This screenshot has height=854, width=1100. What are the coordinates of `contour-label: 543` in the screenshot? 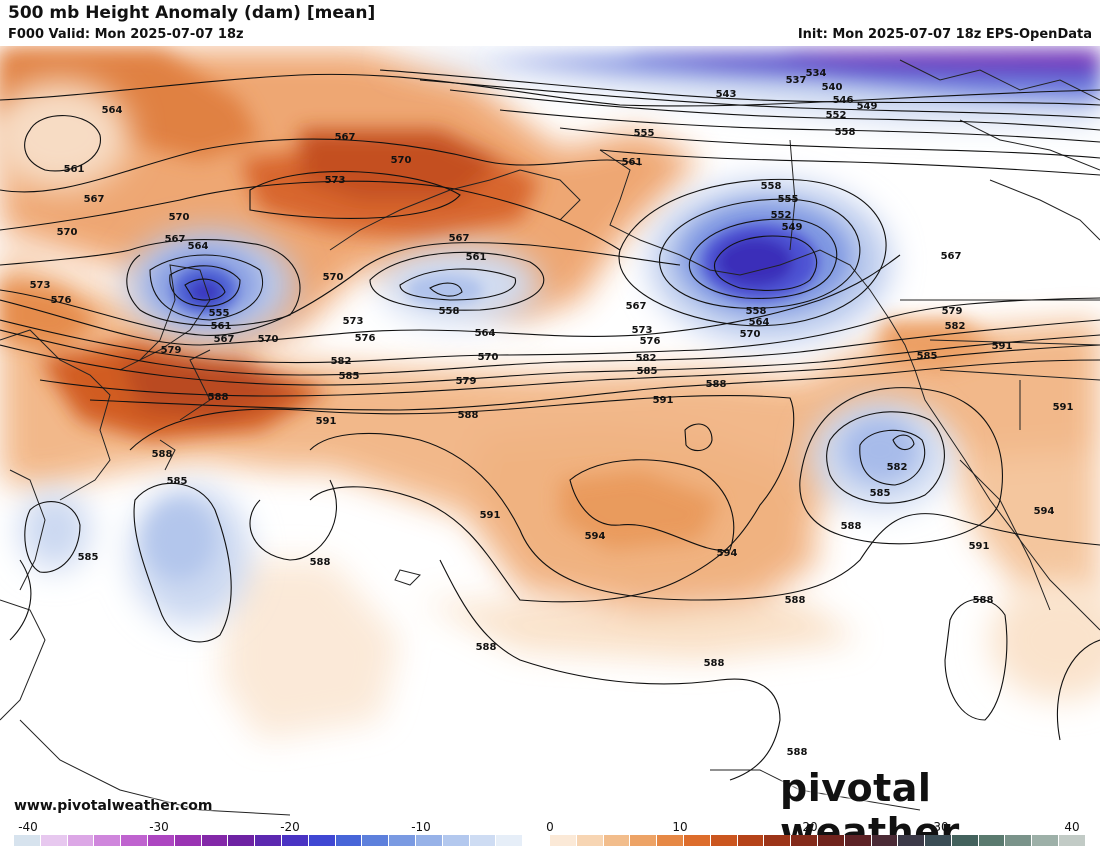 It's located at (726, 94).